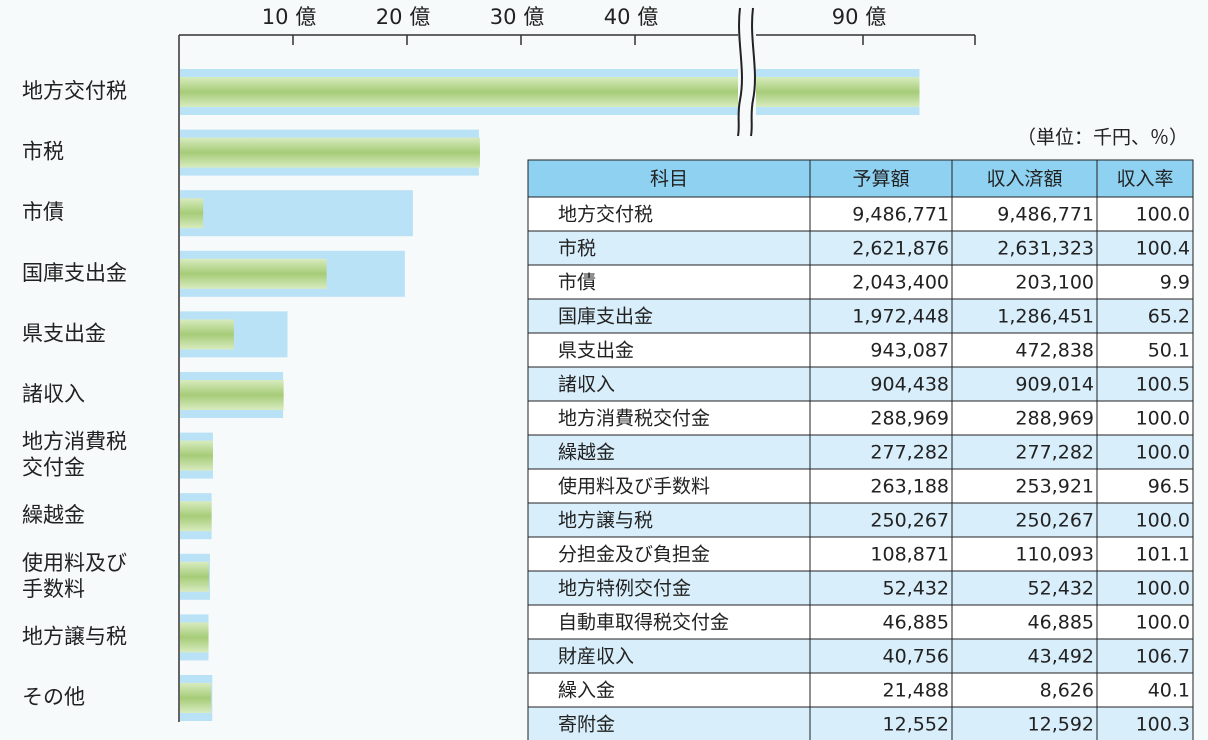 The height and width of the screenshot is (740, 1208). I want to click on cell-text: 市税, so click(577, 249).